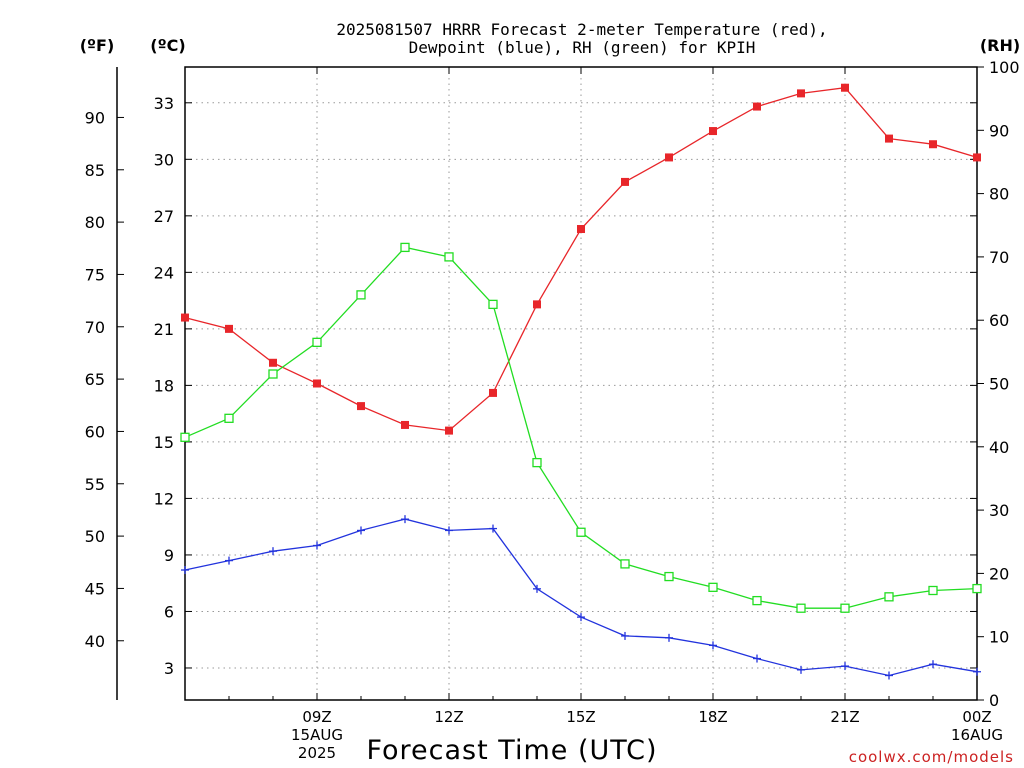 The height and width of the screenshot is (768, 1024). Describe the element at coordinates (164, 272) in the screenshot. I see `celsius-tick-label: 24` at that location.